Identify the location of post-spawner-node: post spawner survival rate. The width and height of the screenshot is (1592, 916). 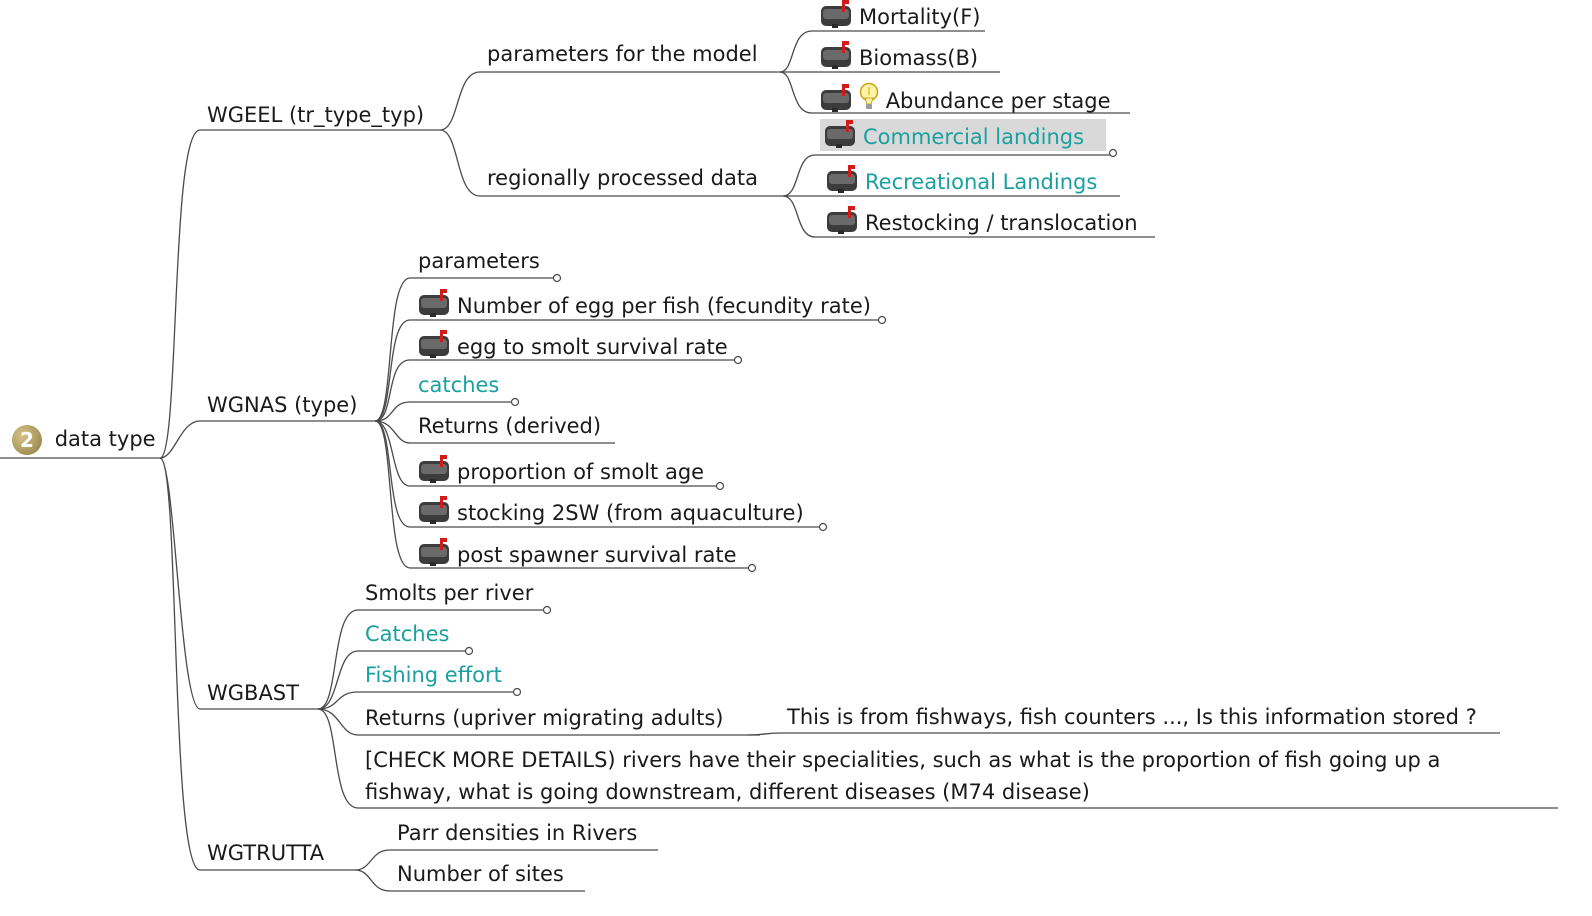
(577, 553).